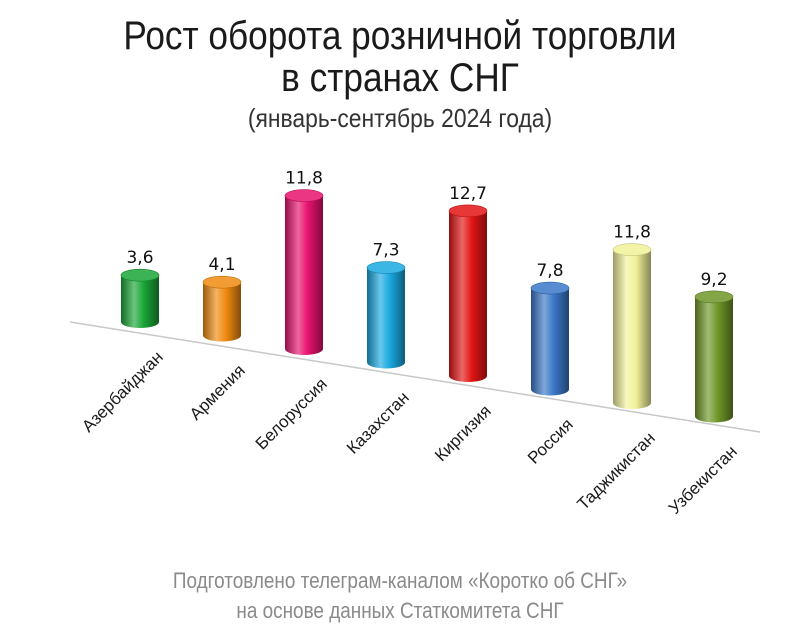  Describe the element at coordinates (468, 194) in the screenshot. I see `value-label-4: 12,7` at that location.